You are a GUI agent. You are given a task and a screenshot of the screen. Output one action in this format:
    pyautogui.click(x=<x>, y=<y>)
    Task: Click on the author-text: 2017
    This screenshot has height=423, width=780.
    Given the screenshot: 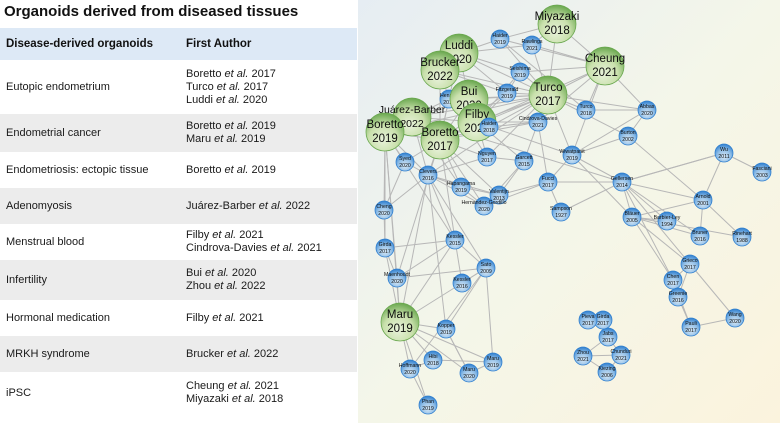 What is the action you would take?
    pyautogui.click(x=262, y=73)
    